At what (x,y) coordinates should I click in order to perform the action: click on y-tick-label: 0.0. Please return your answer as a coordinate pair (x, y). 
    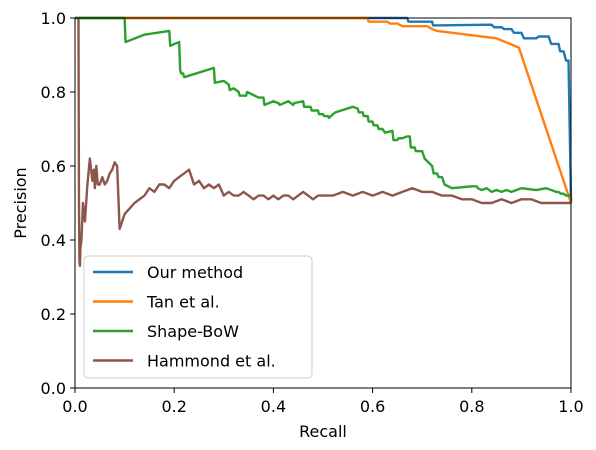
    Looking at the image, I should click on (53, 388).